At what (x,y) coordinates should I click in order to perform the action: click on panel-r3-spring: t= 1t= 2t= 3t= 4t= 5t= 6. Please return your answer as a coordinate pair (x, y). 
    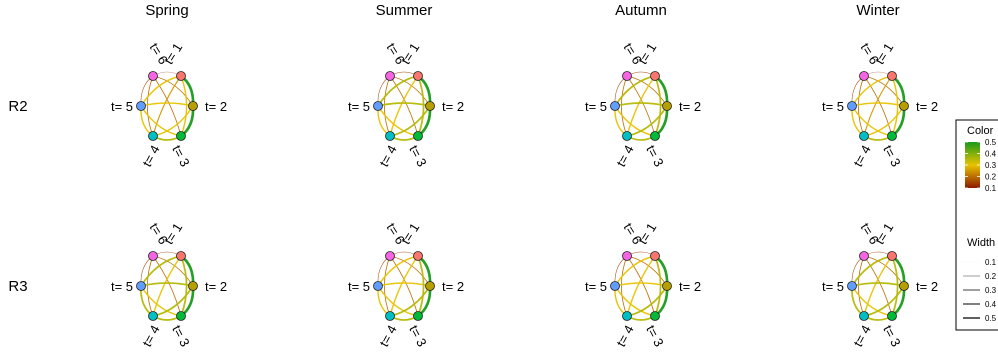
    Looking at the image, I should click on (169, 284).